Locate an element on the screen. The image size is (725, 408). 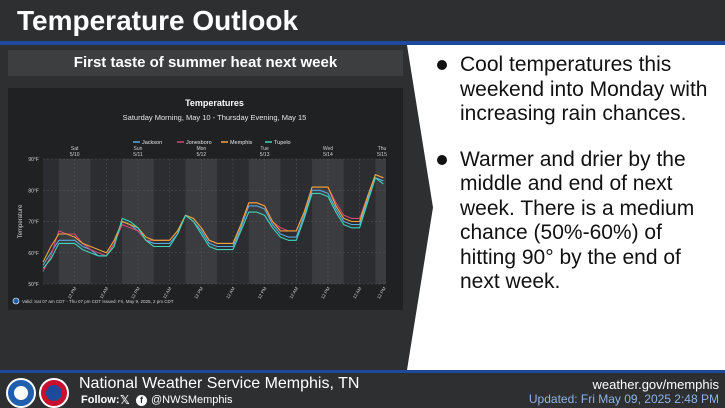
day-label: Tue is located at coordinates (264, 149).